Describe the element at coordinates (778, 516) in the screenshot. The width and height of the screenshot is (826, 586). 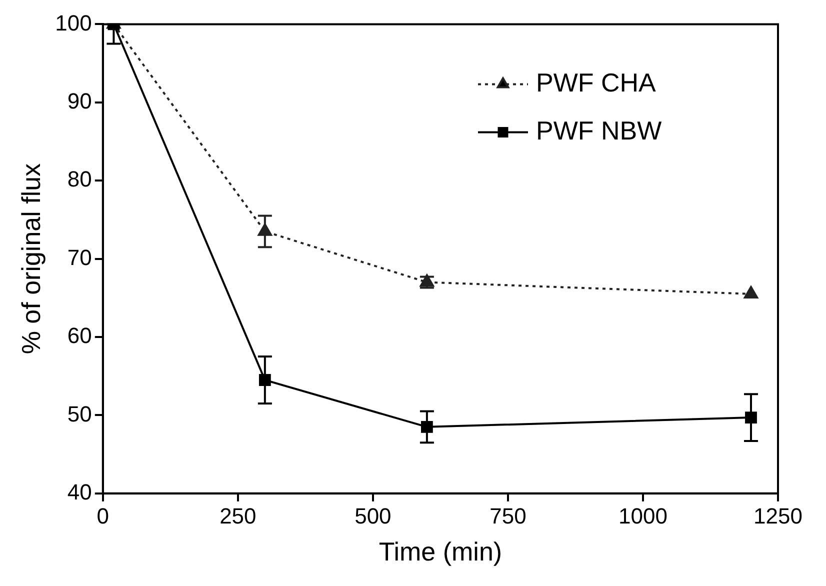
I see `x-tick-label: 1250` at that location.